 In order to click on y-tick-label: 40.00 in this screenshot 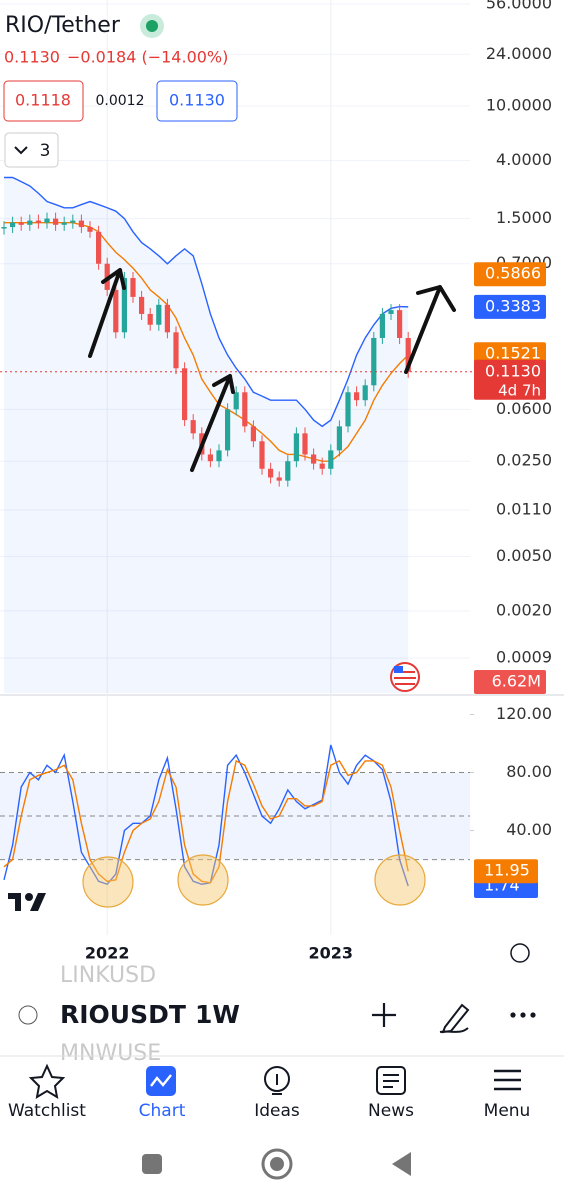, I will do `click(529, 829)`.